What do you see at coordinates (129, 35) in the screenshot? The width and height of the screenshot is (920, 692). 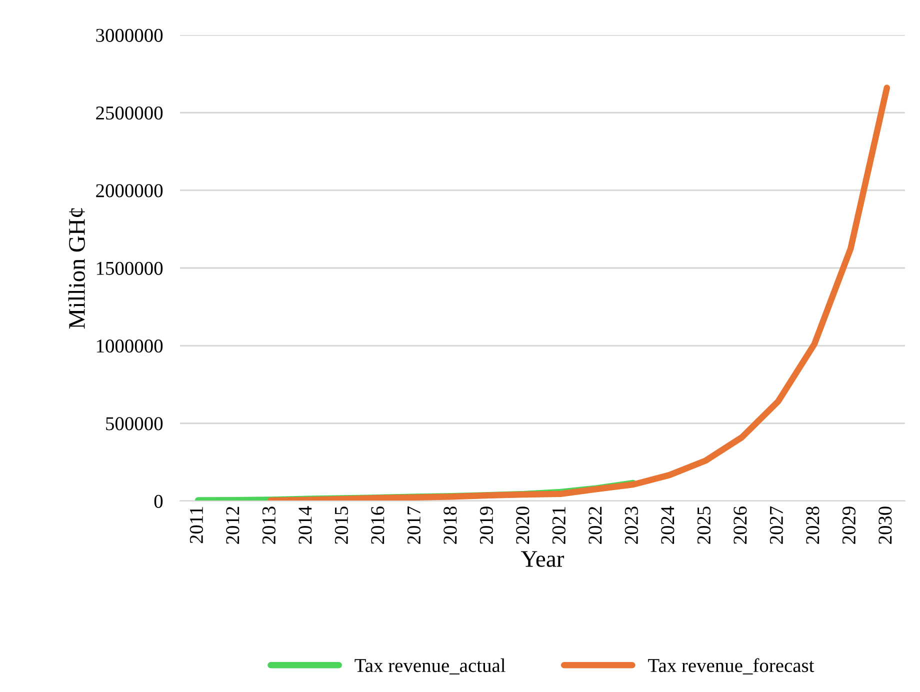 I see `y-tick-label: 3000000` at bounding box center [129, 35].